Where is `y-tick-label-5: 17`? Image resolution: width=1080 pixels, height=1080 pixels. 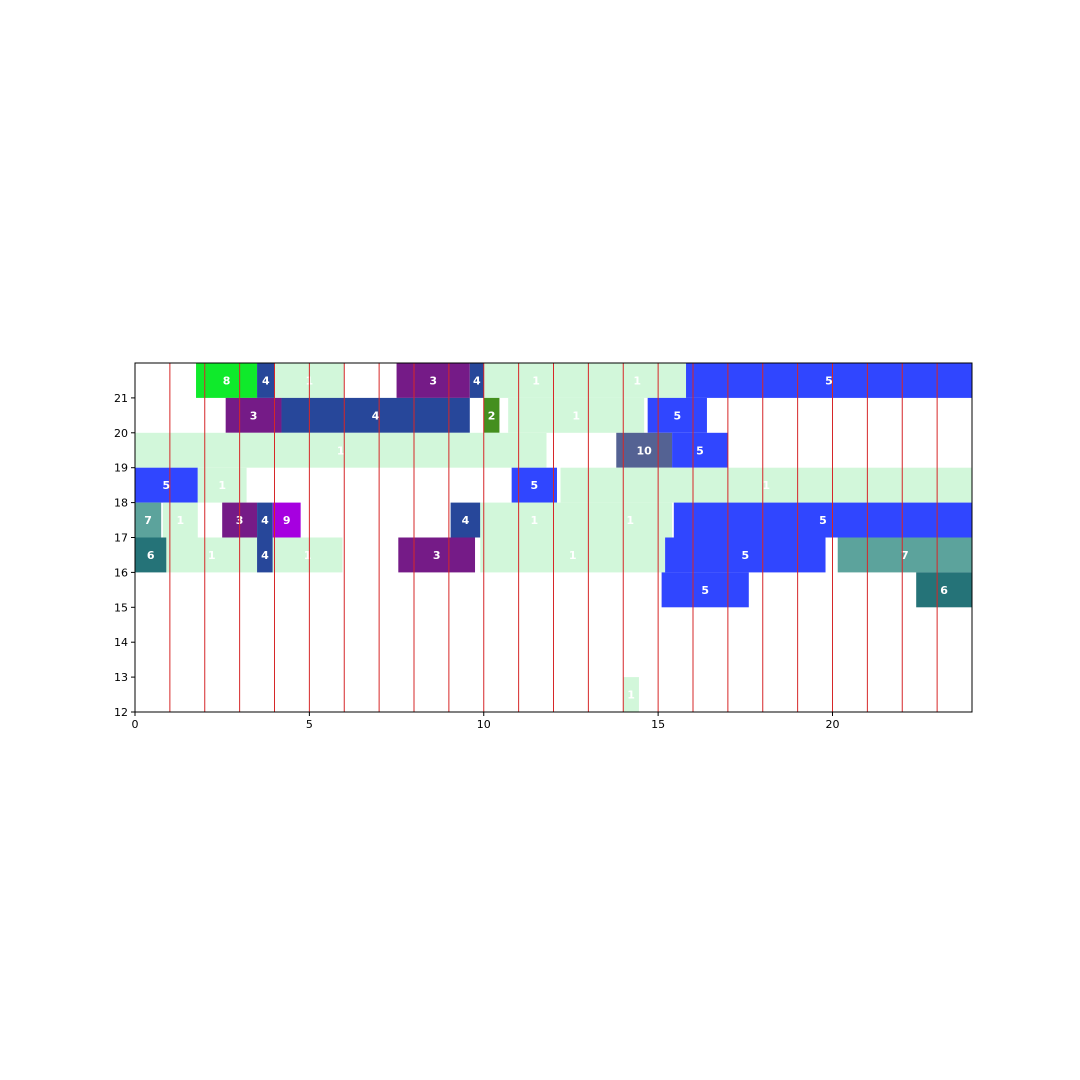 y-tick-label-5: 17 is located at coordinates (121, 538).